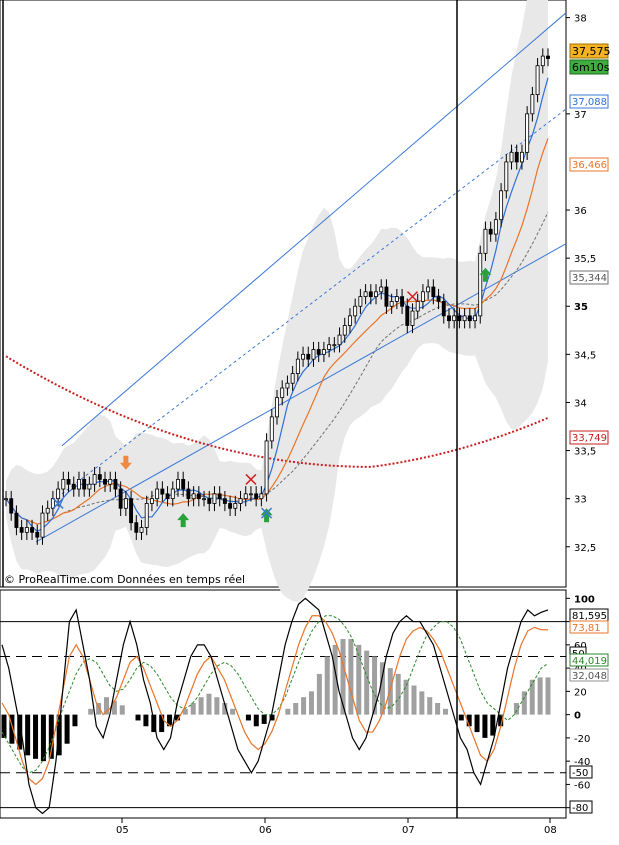 Image resolution: width=619 pixels, height=845 pixels. What do you see at coordinates (589, 660) in the screenshot?
I see `osc-green-label: 44,019` at bounding box center [589, 660].